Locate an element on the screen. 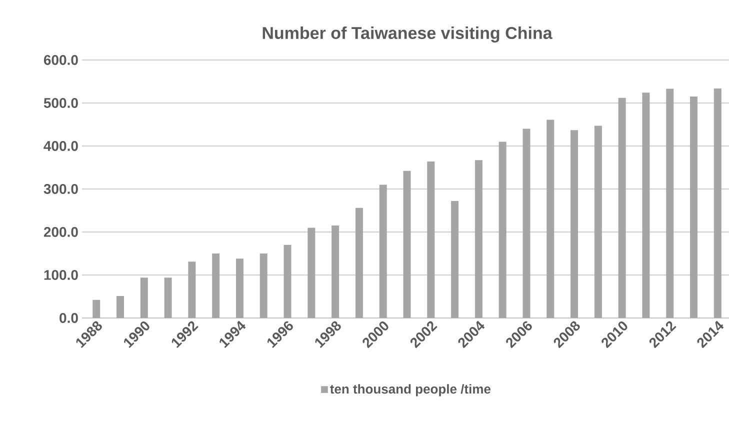 This screenshot has width=729, height=423. y-tick-label: 600.0 is located at coordinates (61, 60).